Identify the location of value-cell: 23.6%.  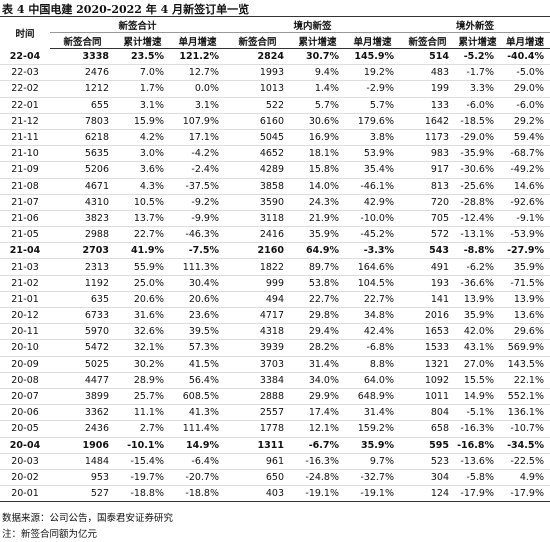
(197, 316).